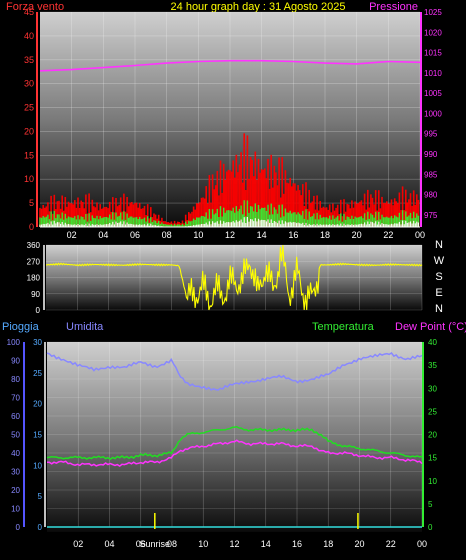  What do you see at coordinates (433, 53) in the screenshot?
I see `y2-tick-label: 1015` at bounding box center [433, 53].